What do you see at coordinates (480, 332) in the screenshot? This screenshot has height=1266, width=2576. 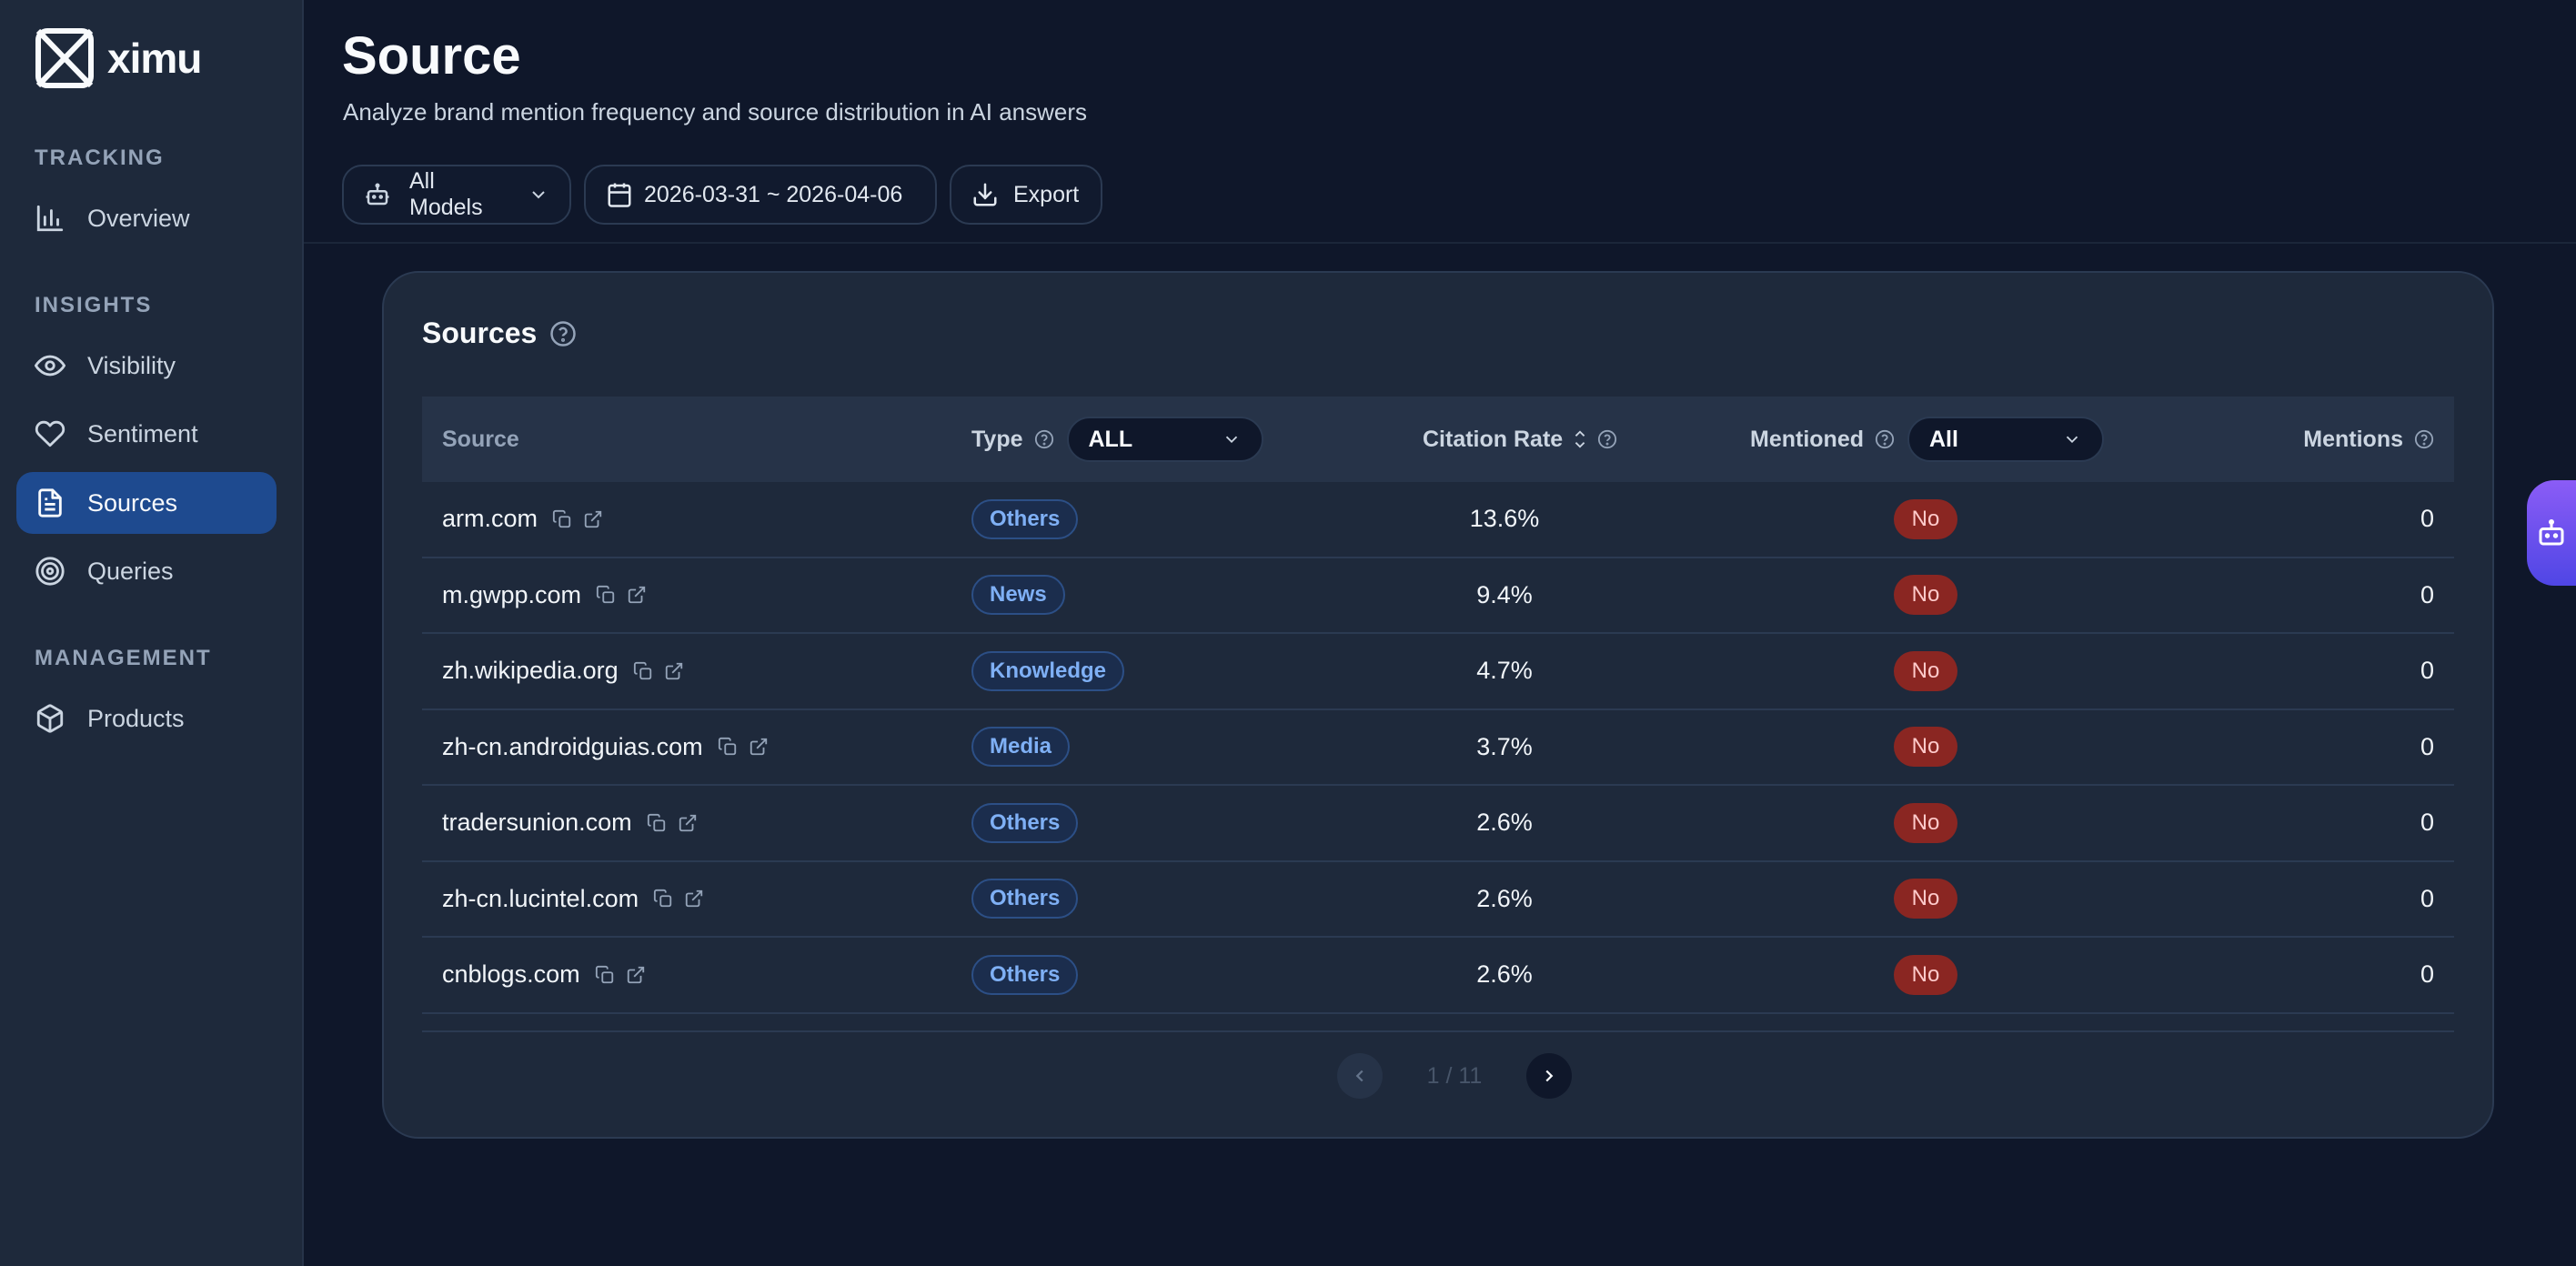 I see `card-title-text: Sources` at bounding box center [480, 332].